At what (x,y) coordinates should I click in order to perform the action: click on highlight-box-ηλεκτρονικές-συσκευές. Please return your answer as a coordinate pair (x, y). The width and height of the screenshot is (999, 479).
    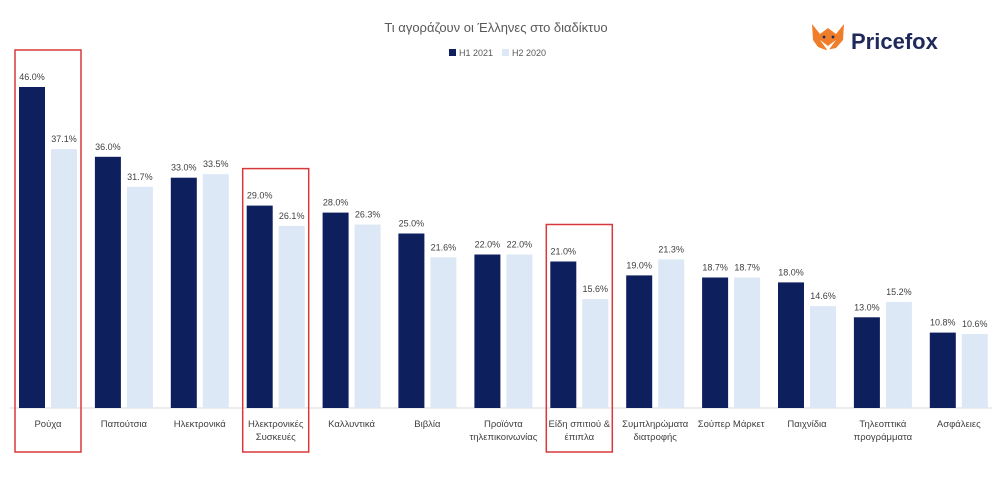
    Looking at the image, I should click on (275, 310).